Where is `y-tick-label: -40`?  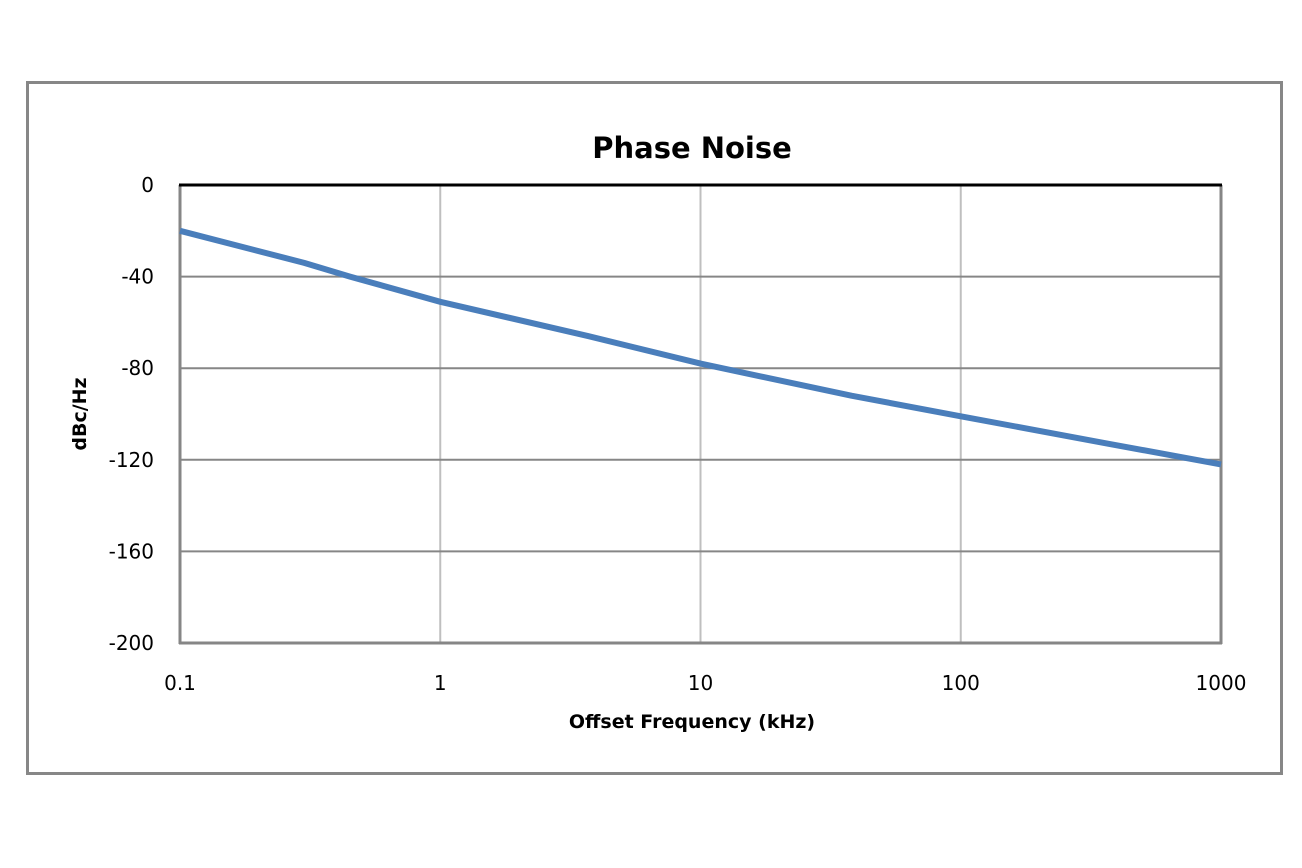 y-tick-label: -40 is located at coordinates (137, 277).